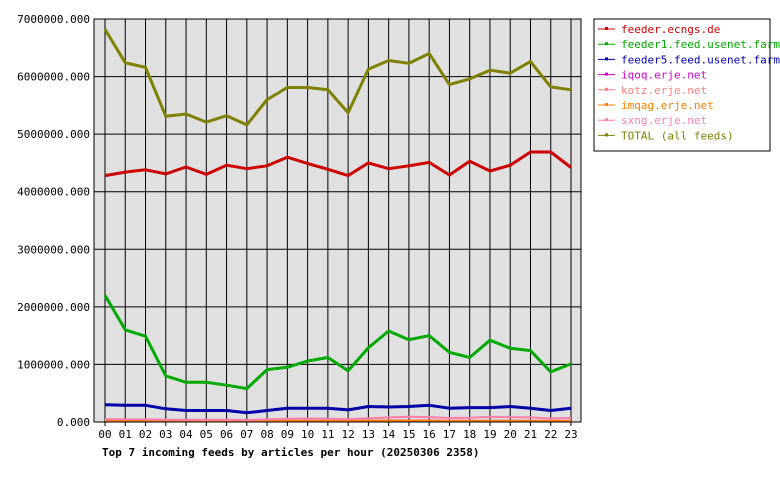 The width and height of the screenshot is (780, 480). Describe the element at coordinates (700, 44) in the screenshot. I see `legend-label: feeder1.feed.usenet.farm` at that location.